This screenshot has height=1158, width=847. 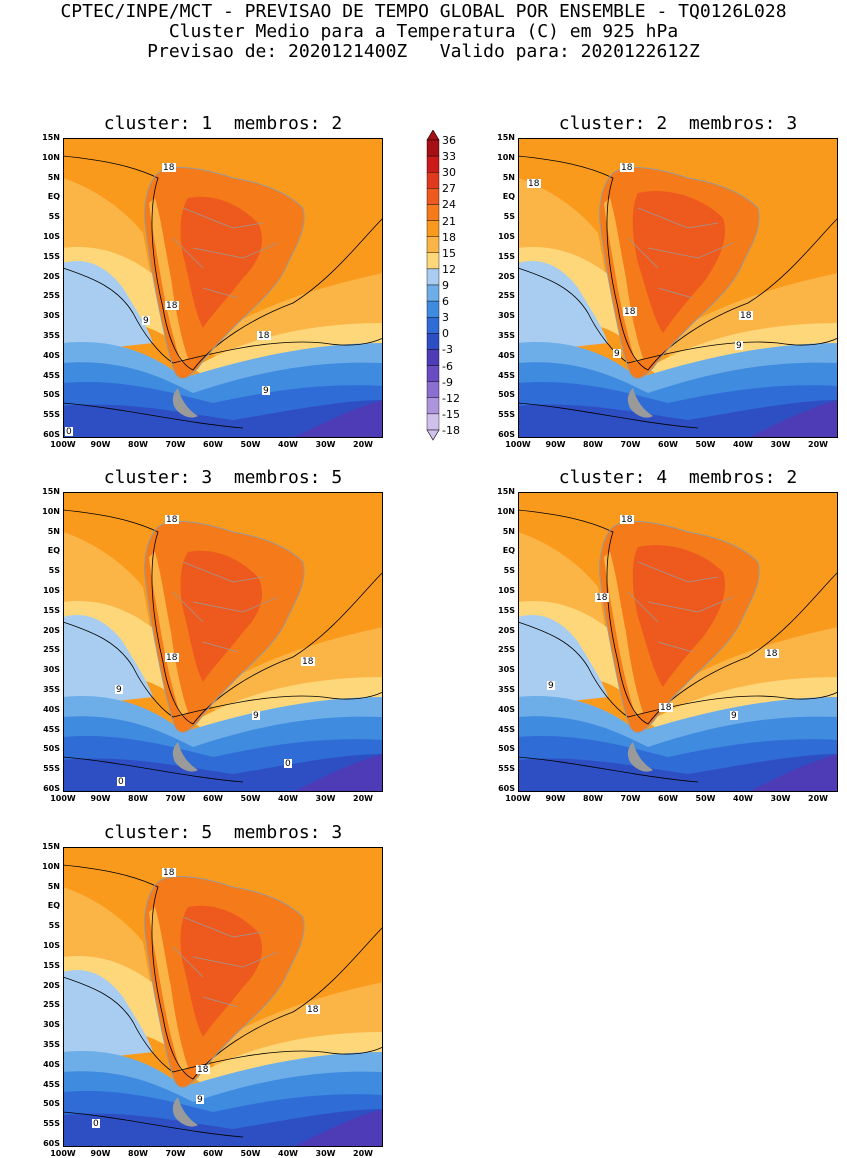 What do you see at coordinates (447, 350) in the screenshot?
I see `colorbar-level-label: -3` at bounding box center [447, 350].